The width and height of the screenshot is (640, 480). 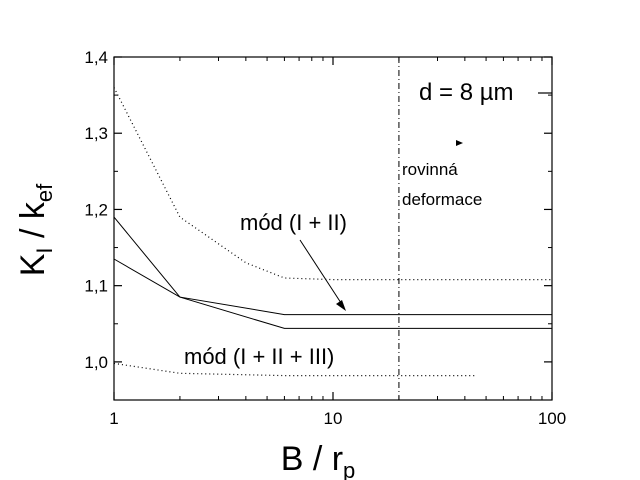 What do you see at coordinates (321, 273) in the screenshot?
I see `mode12-pointer` at bounding box center [321, 273].